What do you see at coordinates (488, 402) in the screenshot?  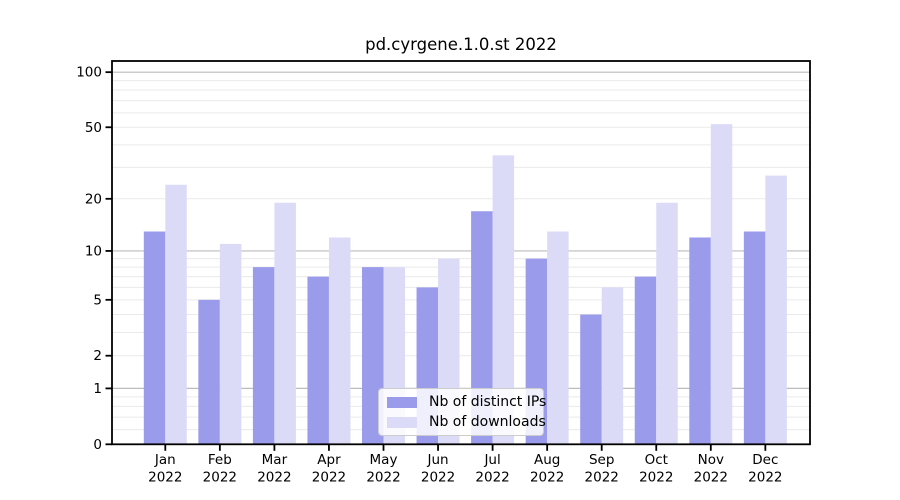 I see `legend-label-distinct-ips: Nb of distinct IPs` at bounding box center [488, 402].